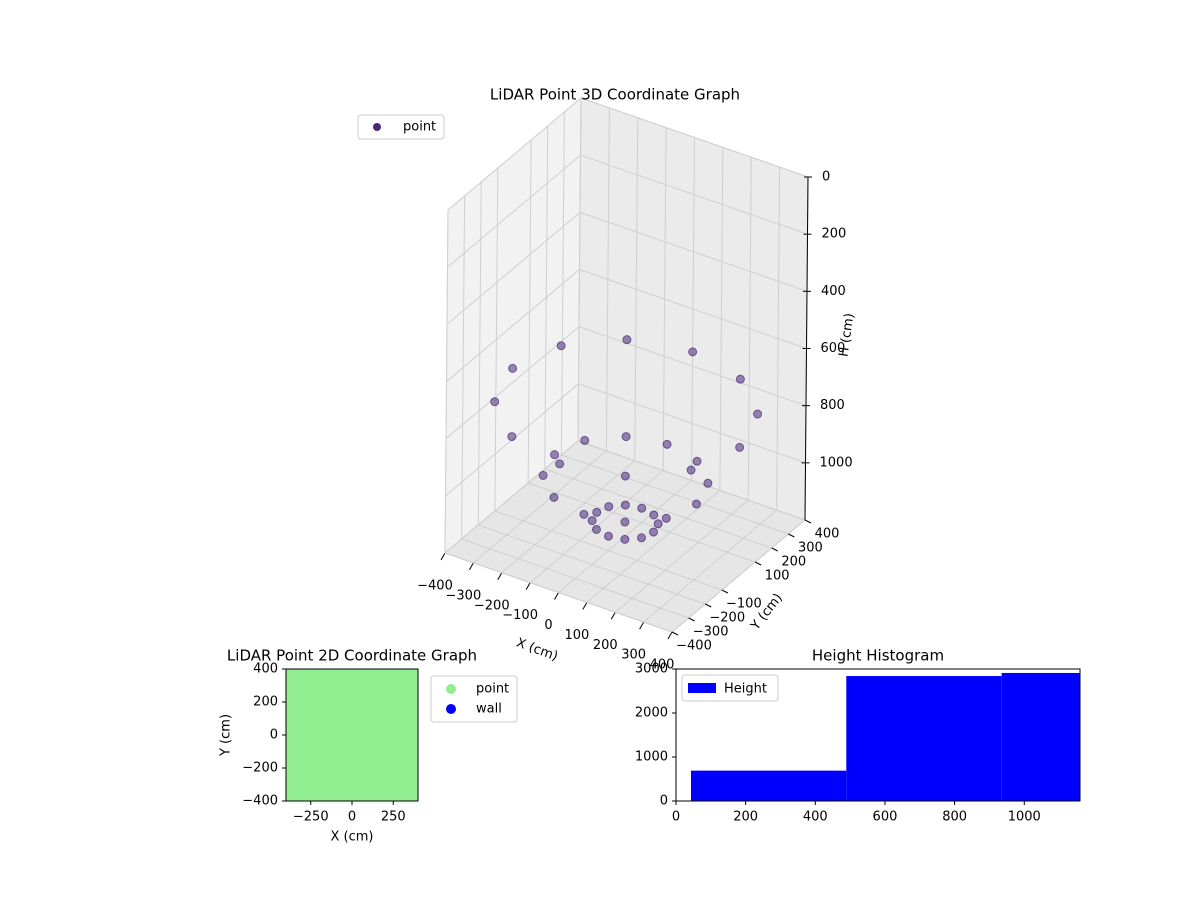 The width and height of the screenshot is (1200, 900). Describe the element at coordinates (954, 817) in the screenshot. I see `x-tick-label: 800` at that location.